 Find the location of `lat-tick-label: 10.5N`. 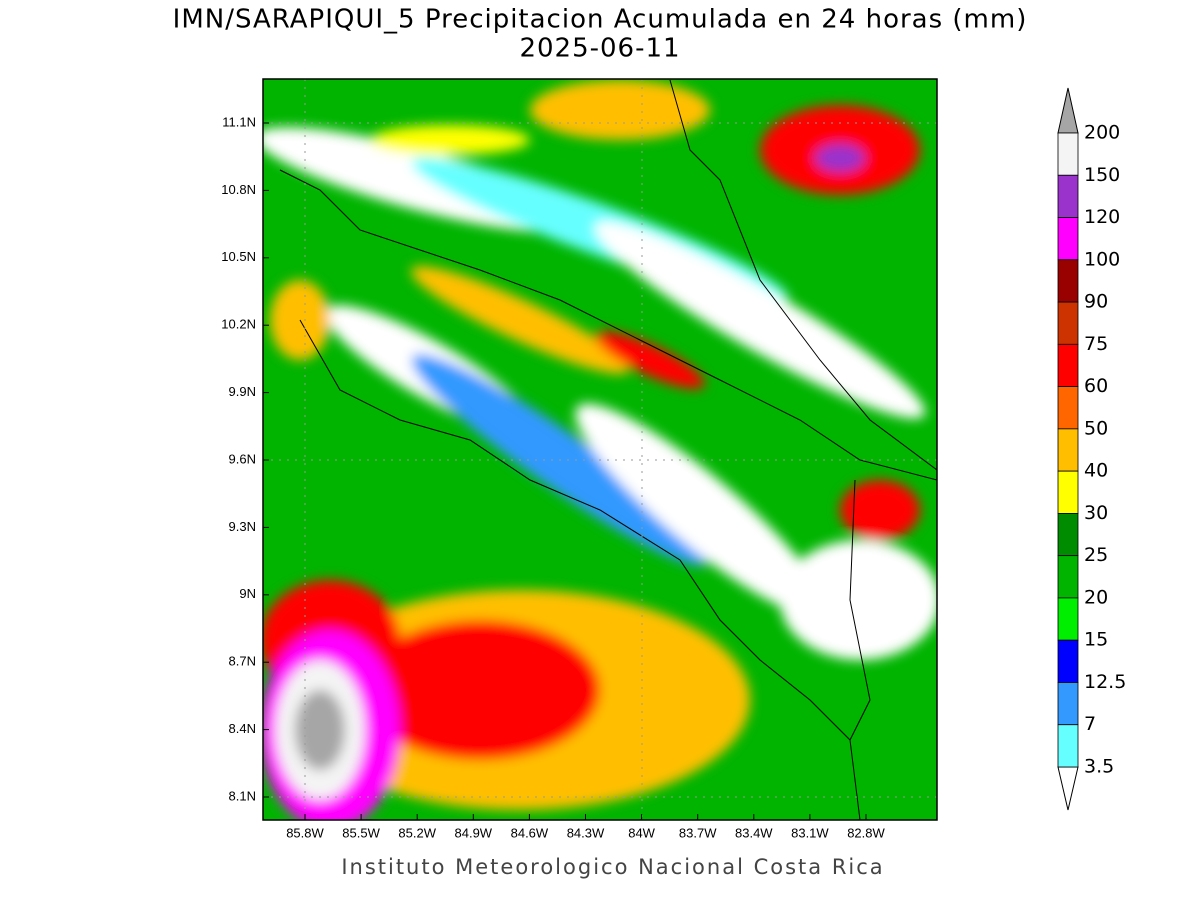

lat-tick-label: 10.5N is located at coordinates (238, 256).